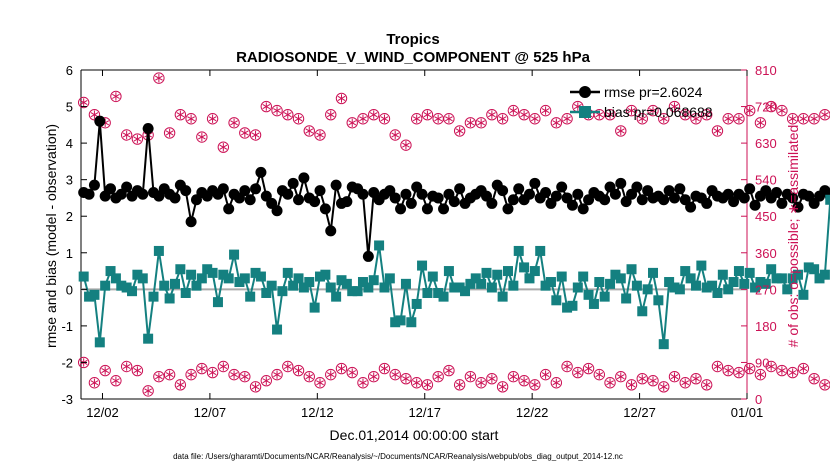 Image resolution: width=830 pixels, height=470 pixels. Describe the element at coordinates (69, 70) in the screenshot. I see `y-tick-label: 6` at that location.